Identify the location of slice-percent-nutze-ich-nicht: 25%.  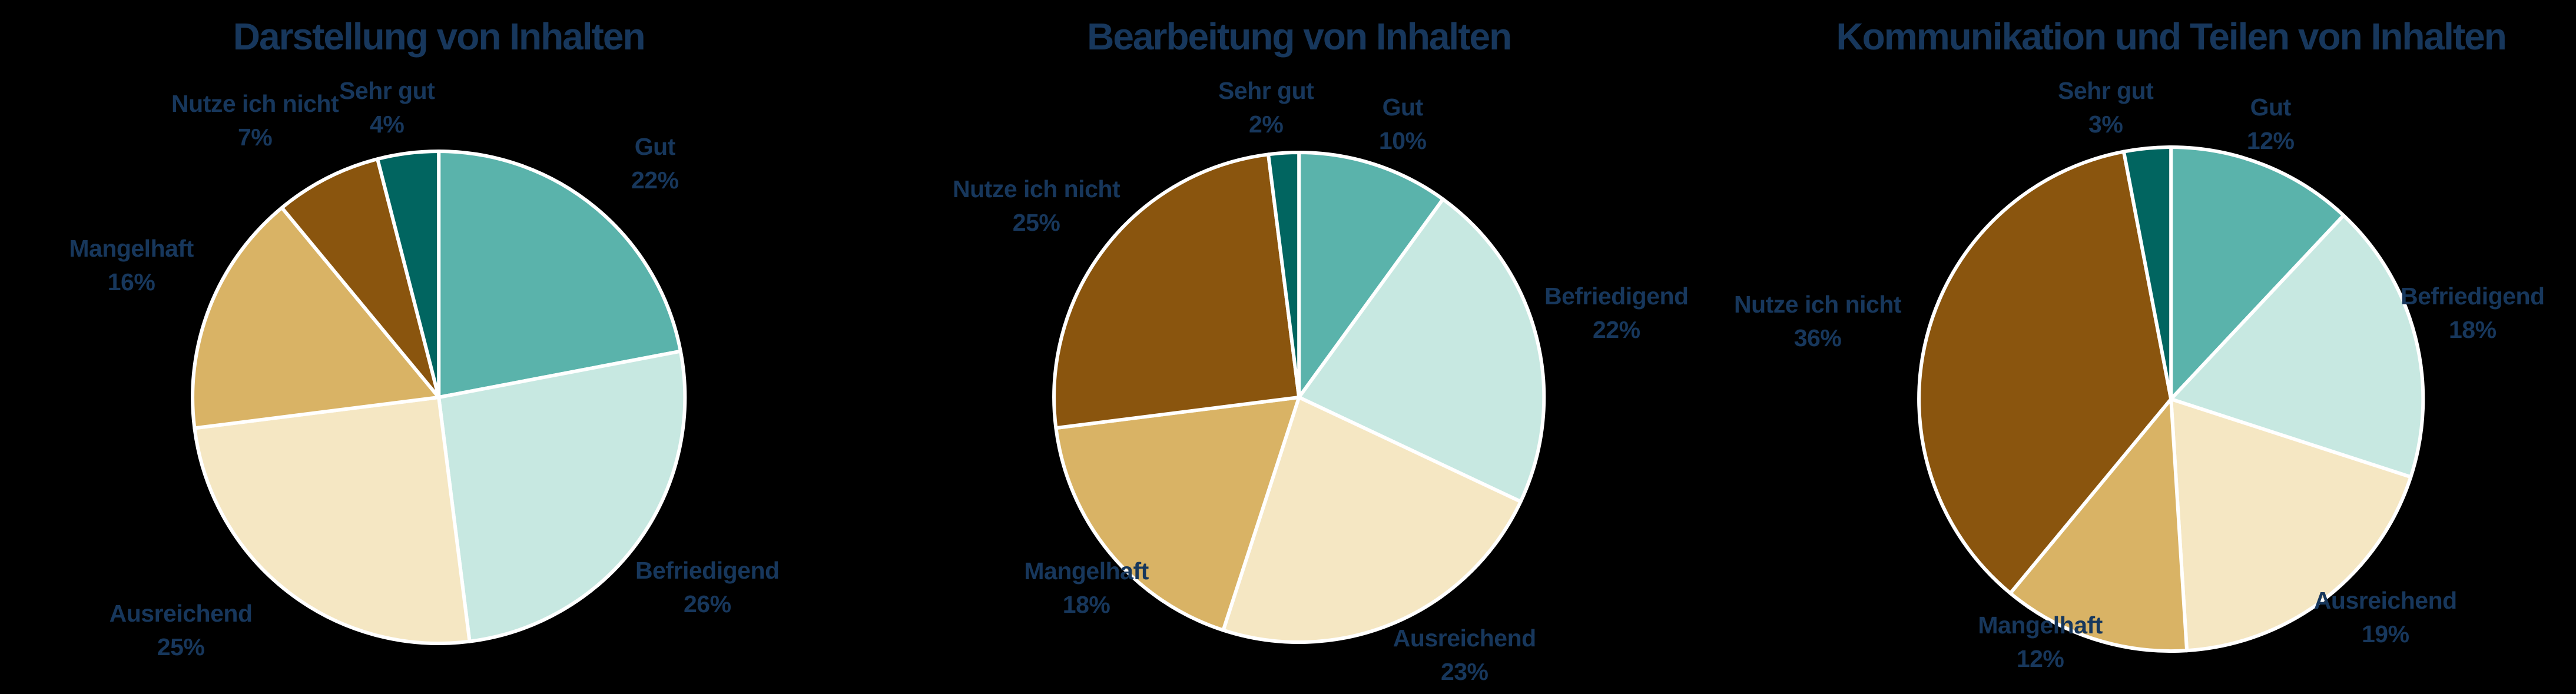
(1036, 223).